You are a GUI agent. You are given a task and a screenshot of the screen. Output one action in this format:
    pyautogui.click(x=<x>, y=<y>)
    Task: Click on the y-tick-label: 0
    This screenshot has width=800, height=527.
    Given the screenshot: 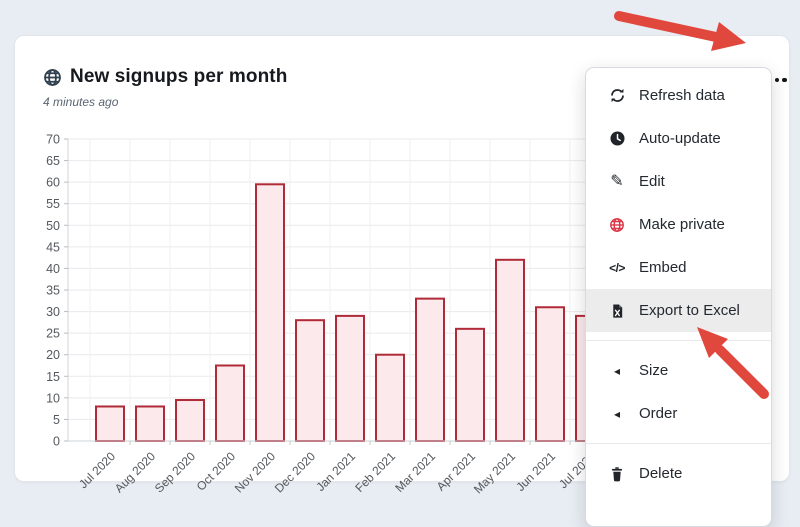 What is the action you would take?
    pyautogui.click(x=56, y=442)
    